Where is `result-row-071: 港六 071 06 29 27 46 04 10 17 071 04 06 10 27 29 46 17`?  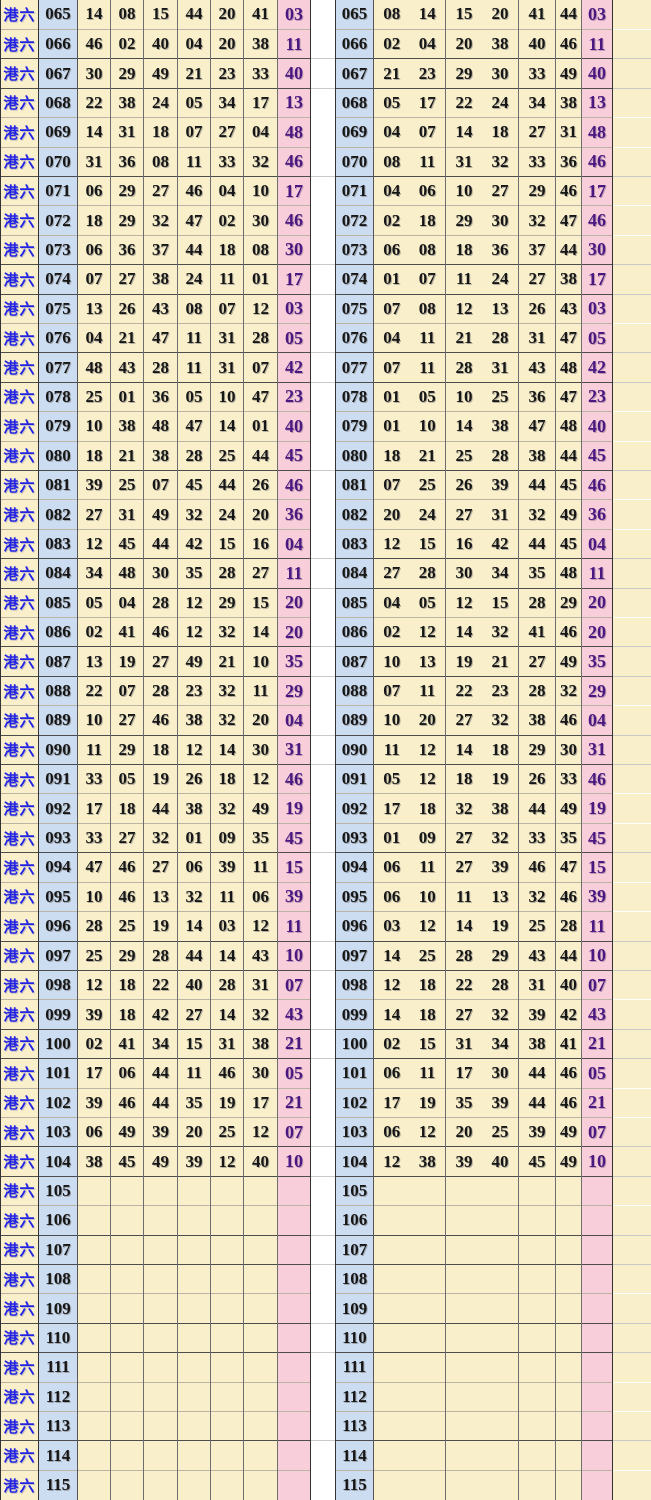 result-row-071: 港六 071 06 29 27 46 04 10 17 071 04 06 10 27 29 46 17 is located at coordinates (325, 190).